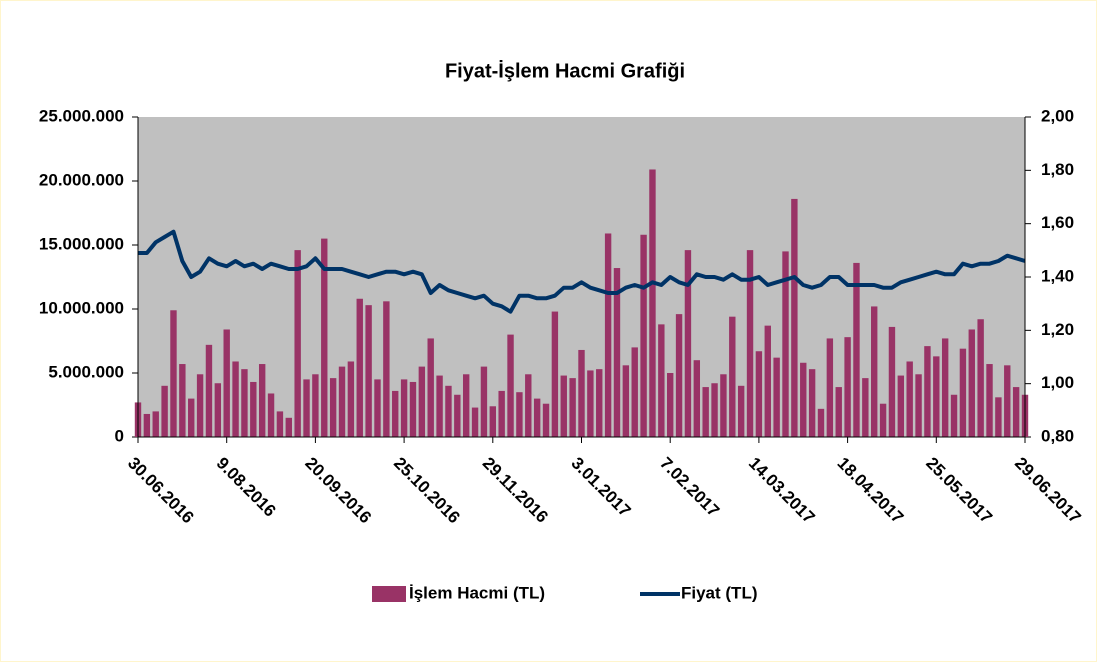  Describe the element at coordinates (719, 592) in the screenshot. I see `legend-label: Fiyat (TL)` at that location.